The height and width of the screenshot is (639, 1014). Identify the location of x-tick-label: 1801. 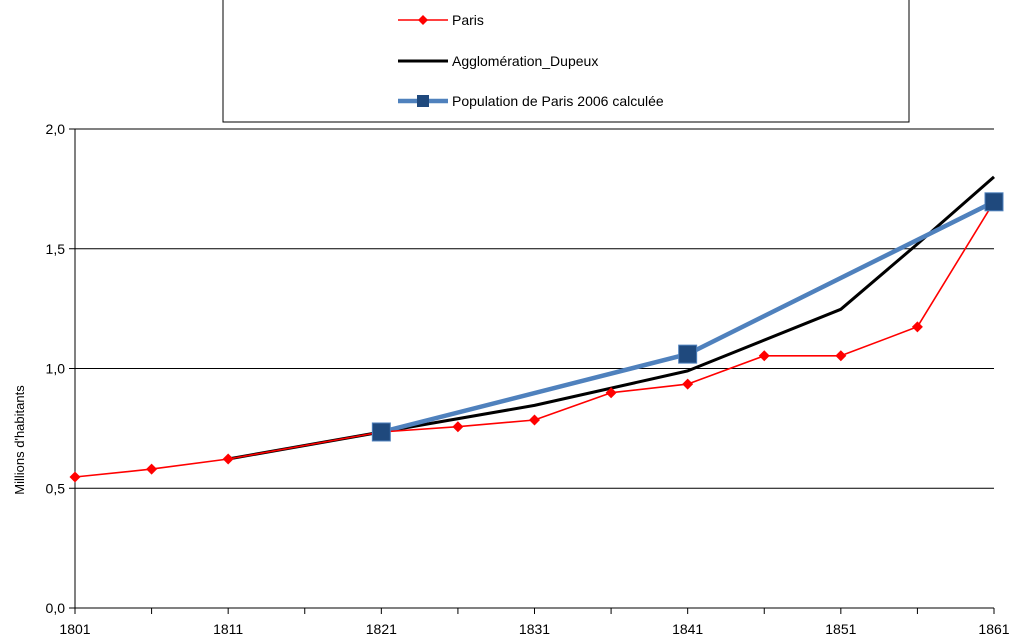
(74, 629).